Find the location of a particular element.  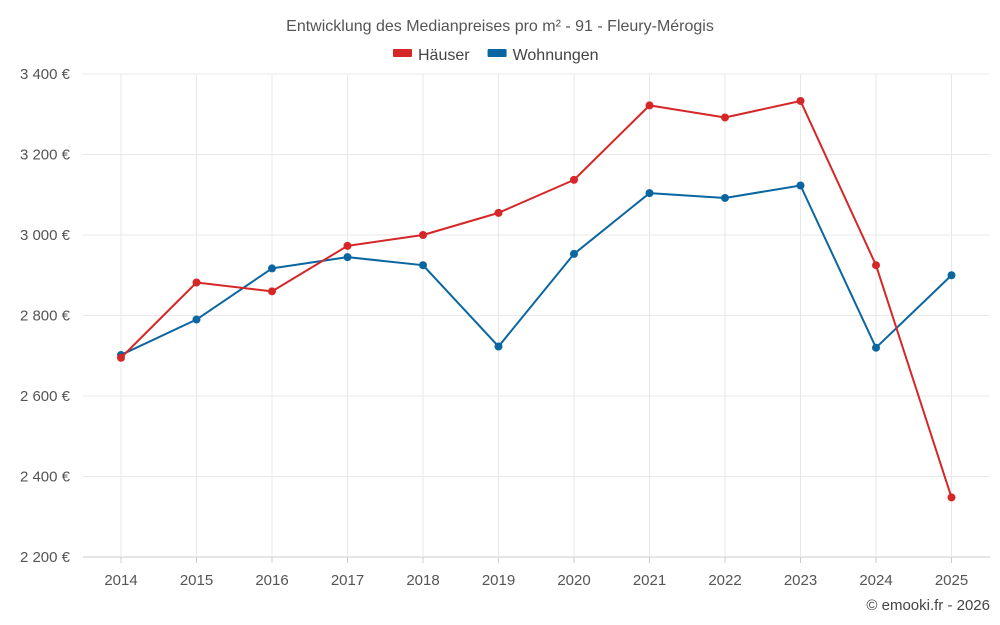

x-tick-label: 2022 is located at coordinates (724, 580).